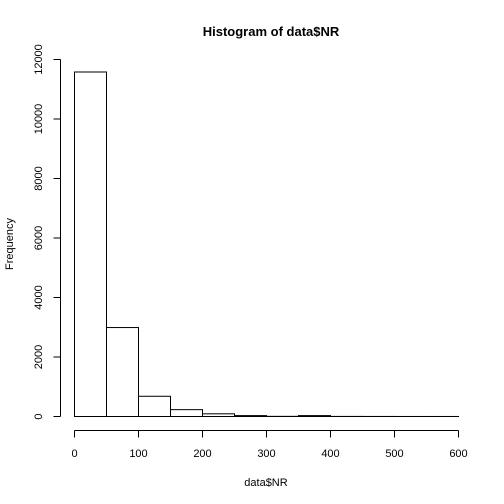 The image size is (504, 504). Describe the element at coordinates (39, 357) in the screenshot. I see `y-tick-label: 2000` at that location.